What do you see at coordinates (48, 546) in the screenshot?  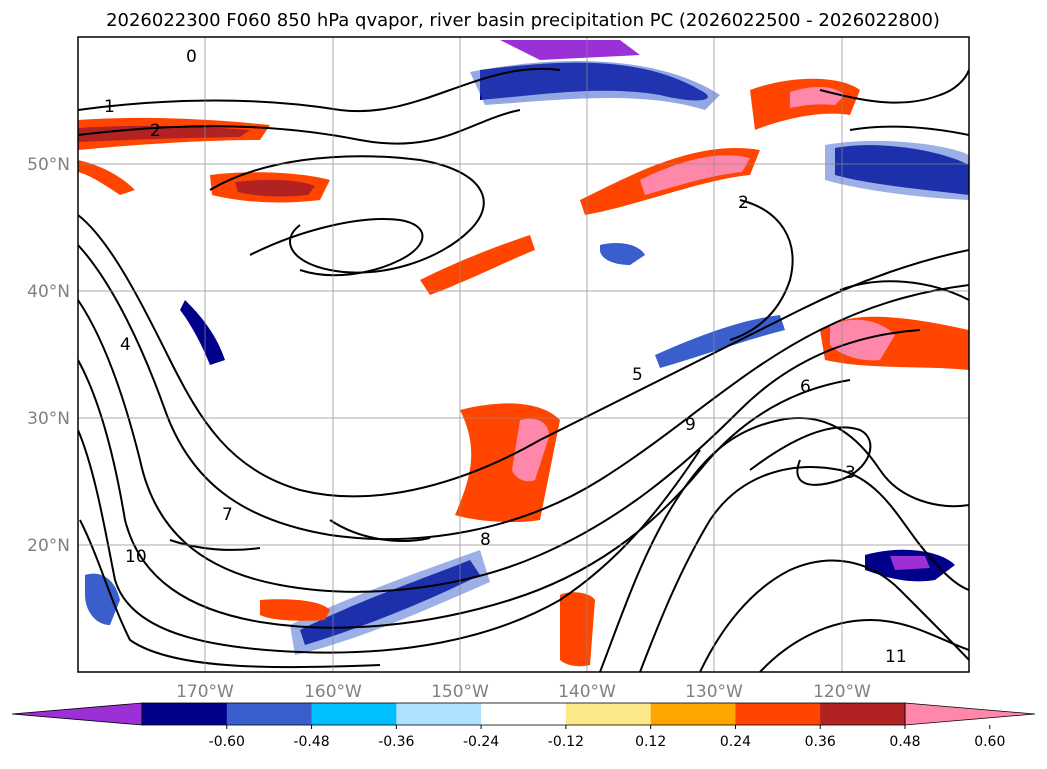 I see `lat-label: 20°N` at bounding box center [48, 546].